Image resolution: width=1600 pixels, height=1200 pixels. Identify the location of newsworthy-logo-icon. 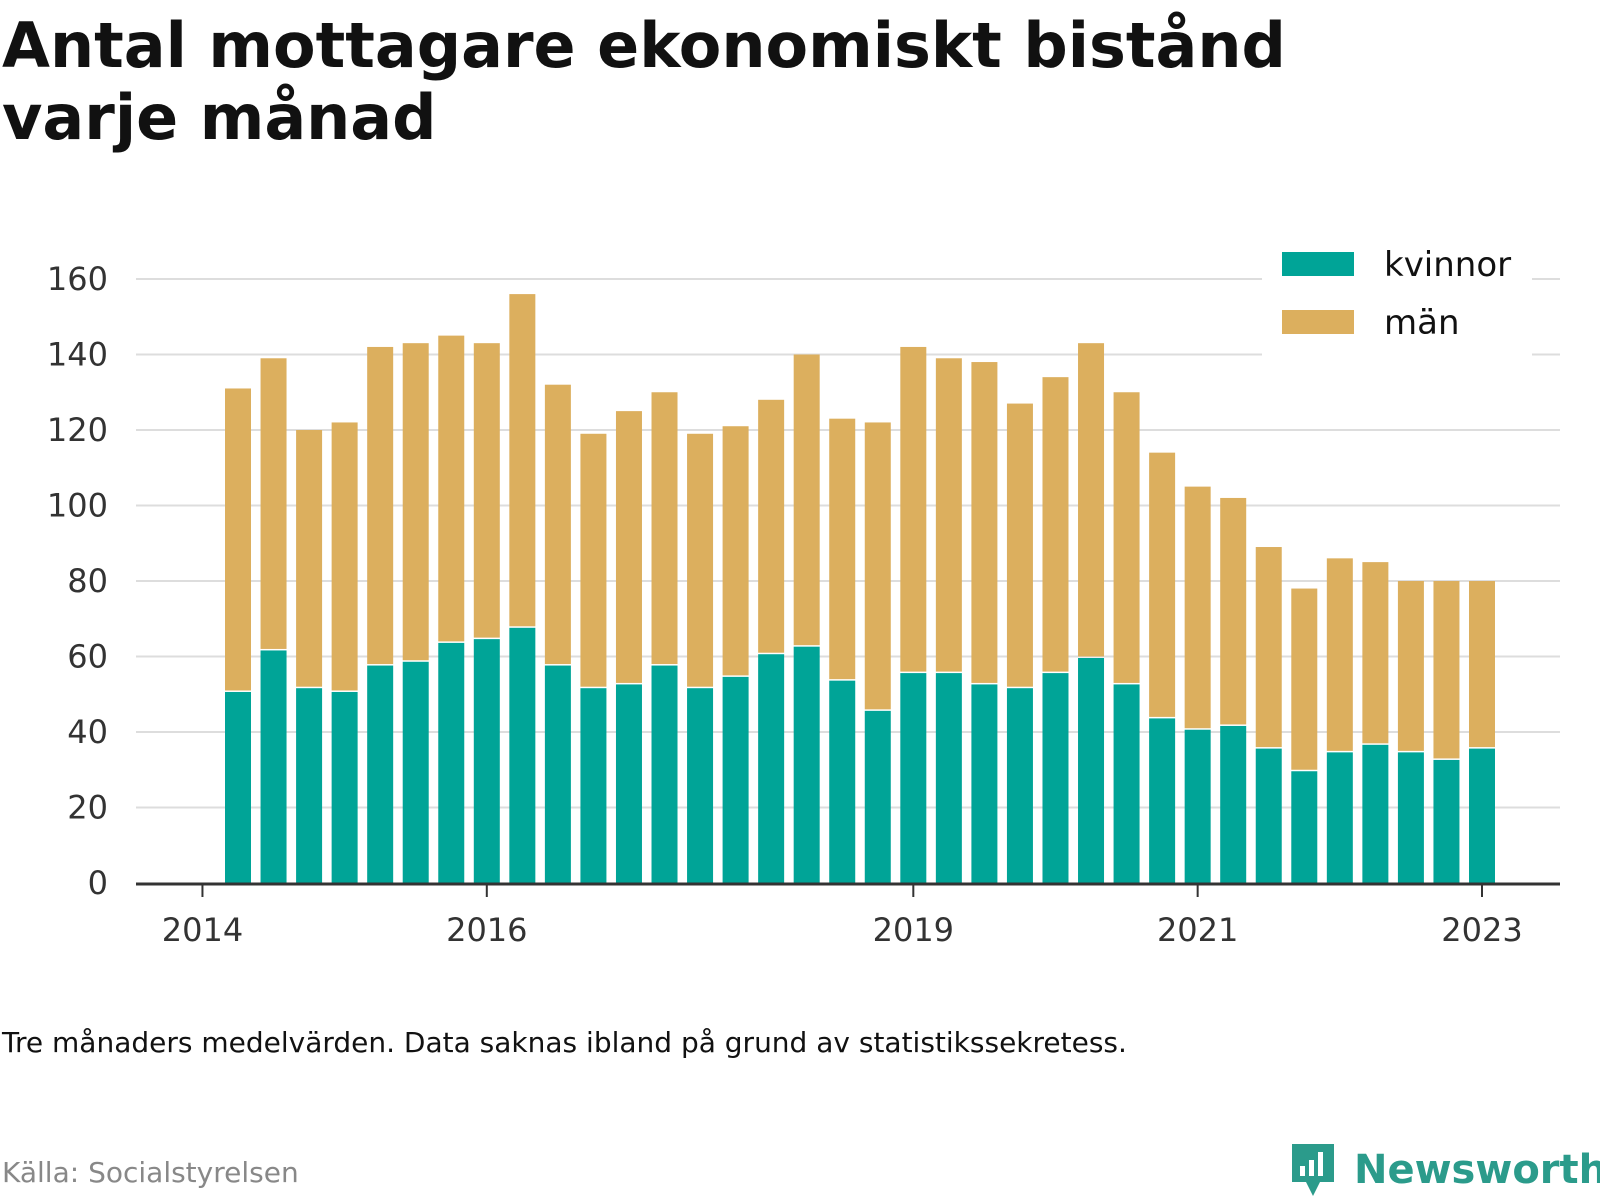
(1313, 1170).